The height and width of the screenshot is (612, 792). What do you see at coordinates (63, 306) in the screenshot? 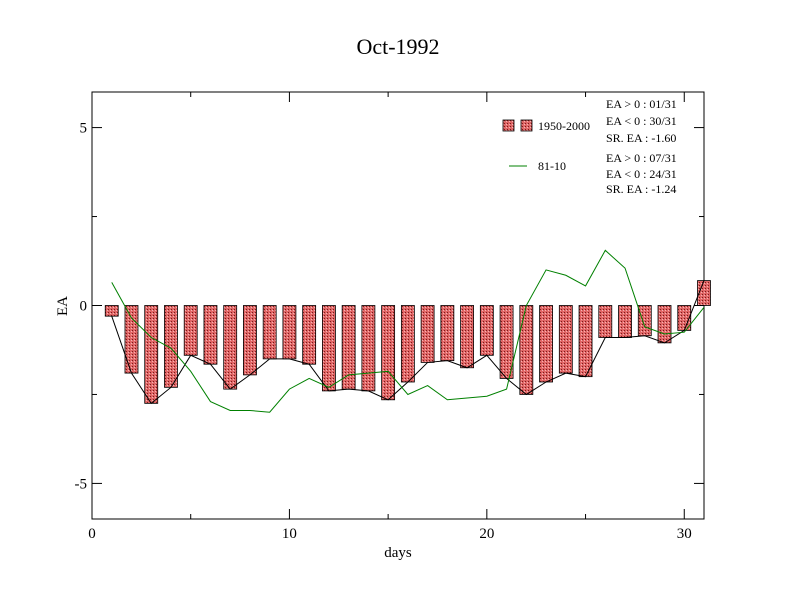
I see `y-axis-label: EA` at bounding box center [63, 306].